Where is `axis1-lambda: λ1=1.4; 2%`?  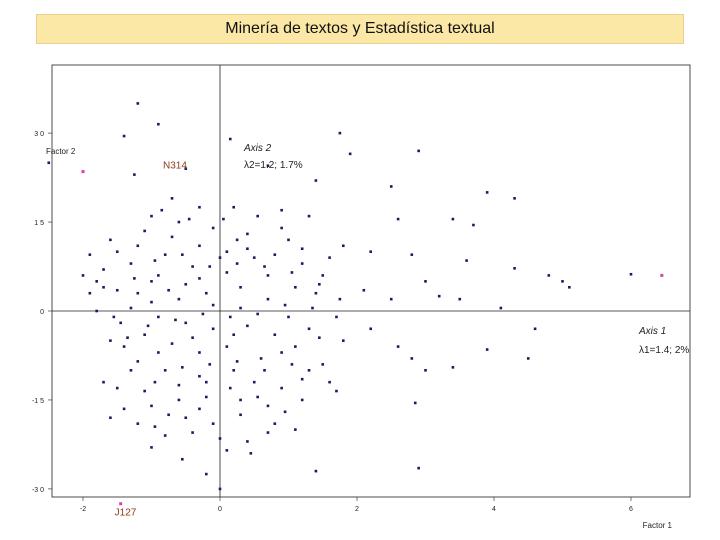
axis1-lambda: λ1=1.4; 2% is located at coordinates (664, 350).